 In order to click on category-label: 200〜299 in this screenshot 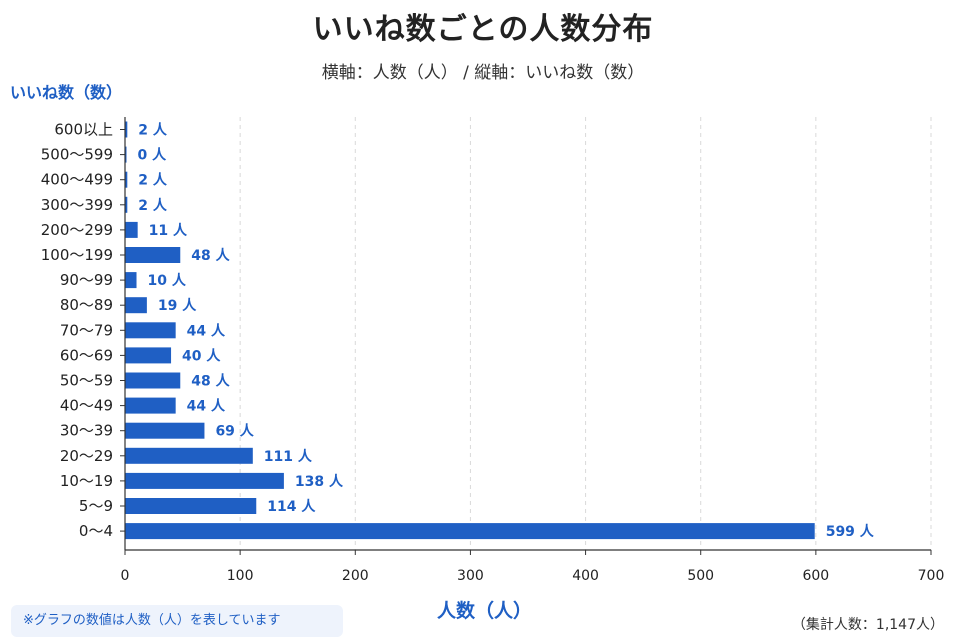, I will do `click(77, 230)`.